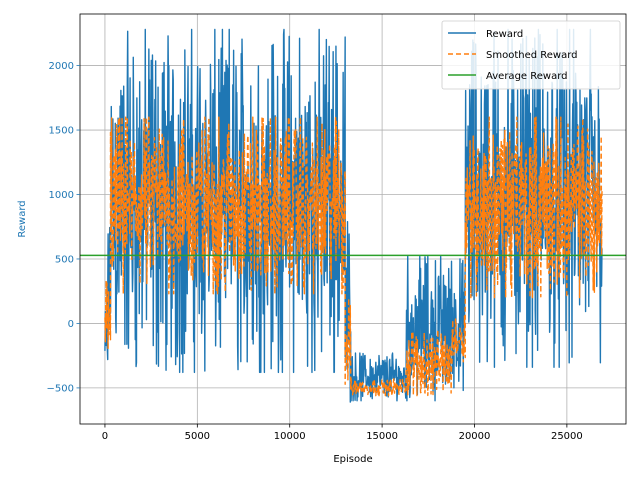  What do you see at coordinates (352, 459) in the screenshot?
I see `x-axis-label: Episode` at bounding box center [352, 459].